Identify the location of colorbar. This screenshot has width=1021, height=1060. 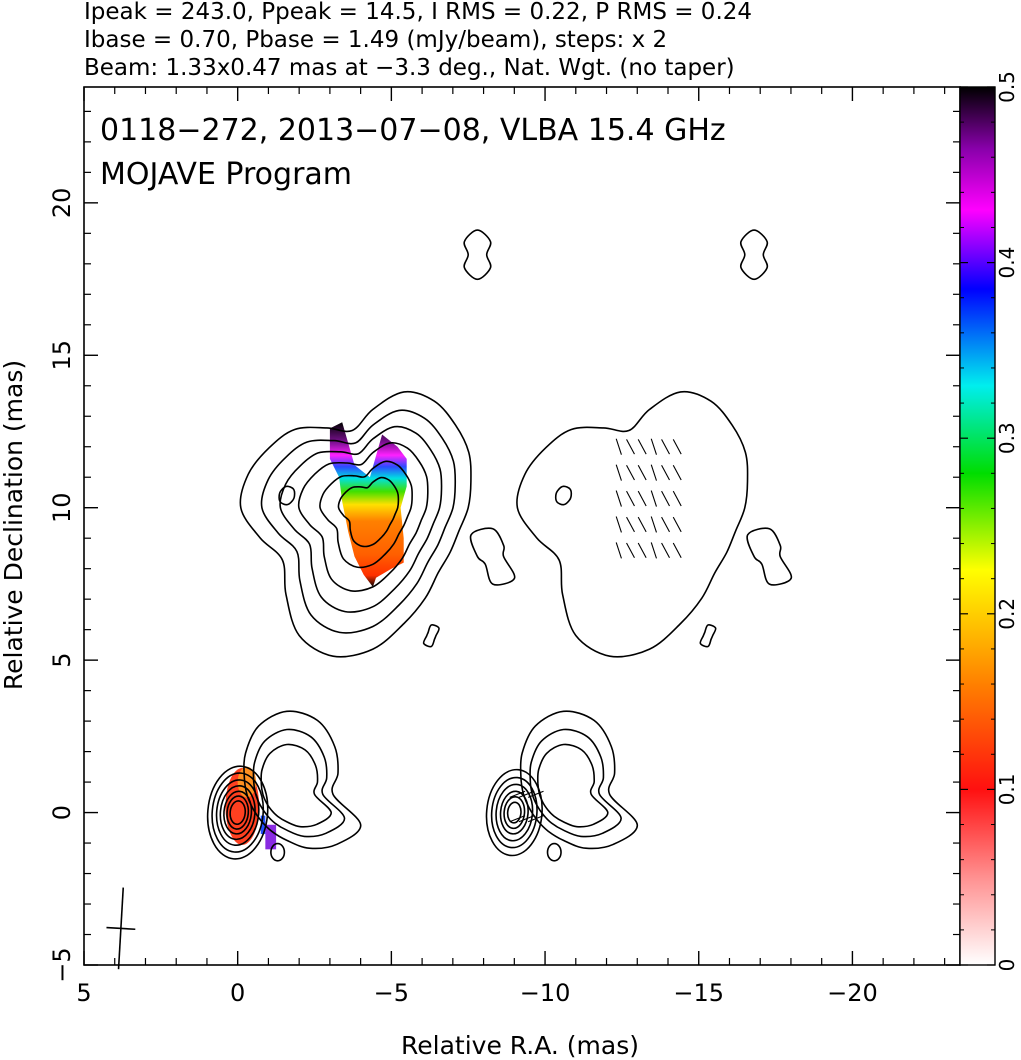
(977, 526).